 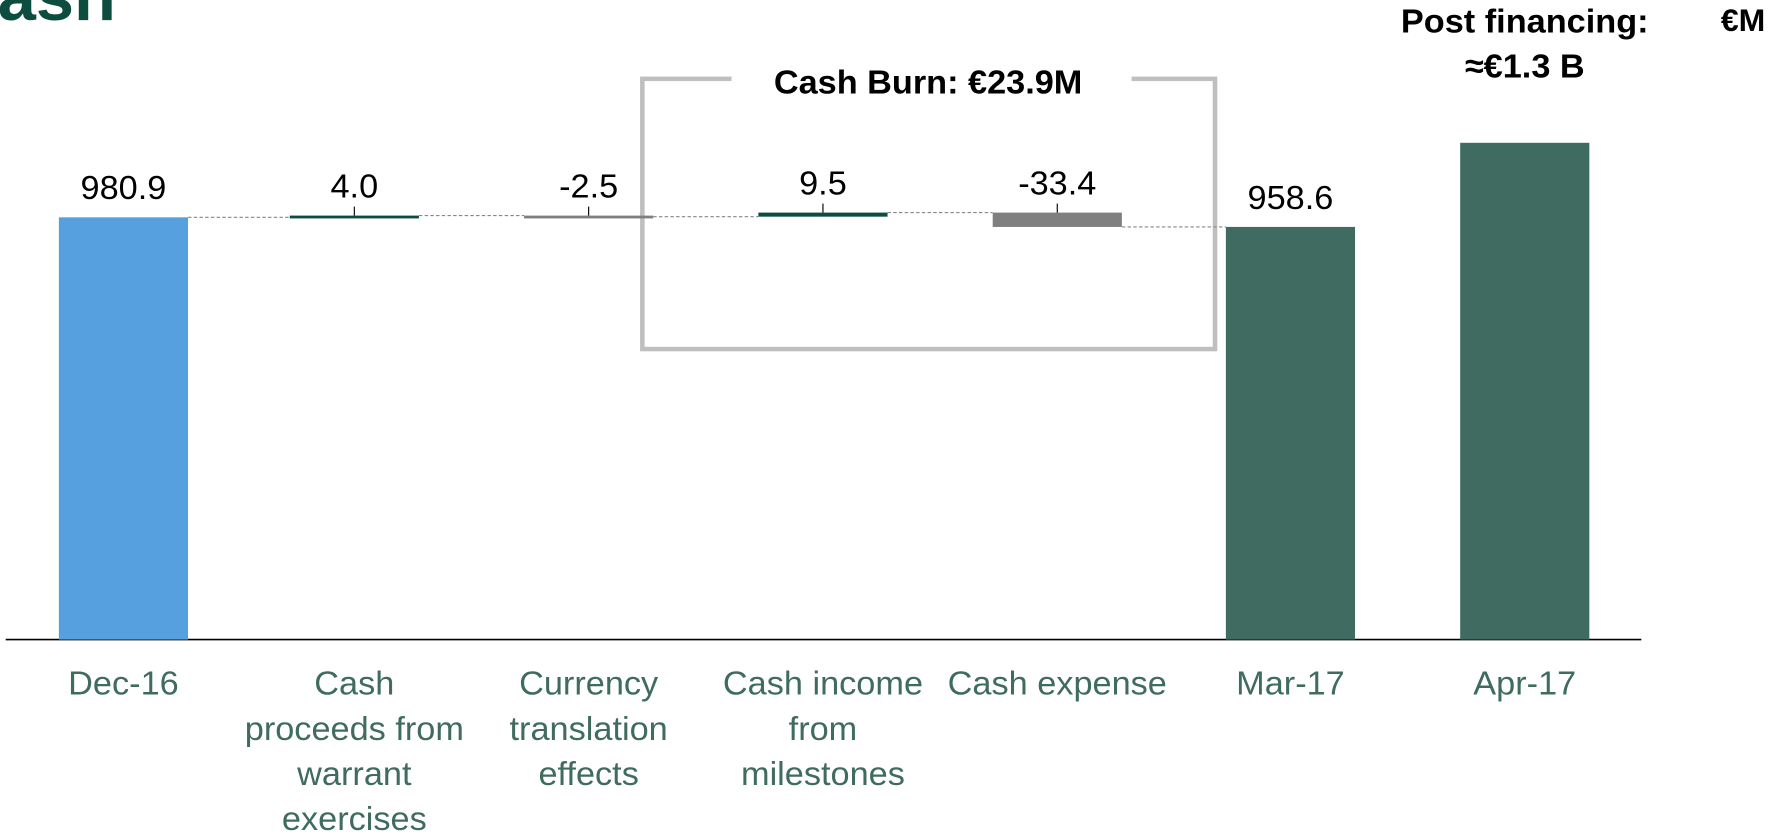 I want to click on post-financing-fo: Post financing: ≈€1.3 B, so click(x=1524, y=44).